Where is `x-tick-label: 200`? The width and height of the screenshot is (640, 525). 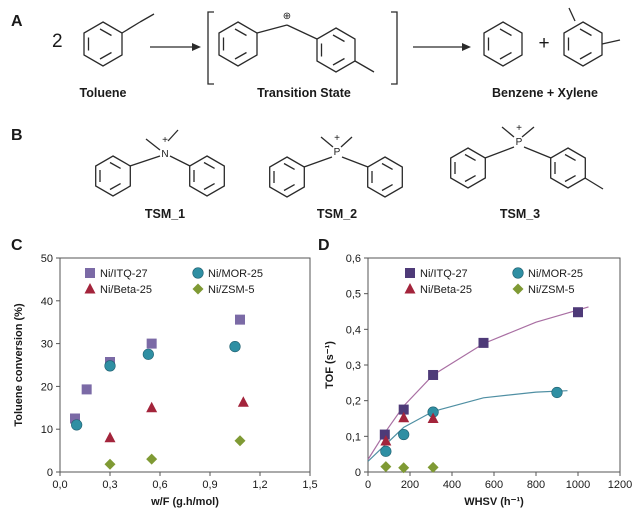 x-tick-label: 200 is located at coordinates (410, 485).